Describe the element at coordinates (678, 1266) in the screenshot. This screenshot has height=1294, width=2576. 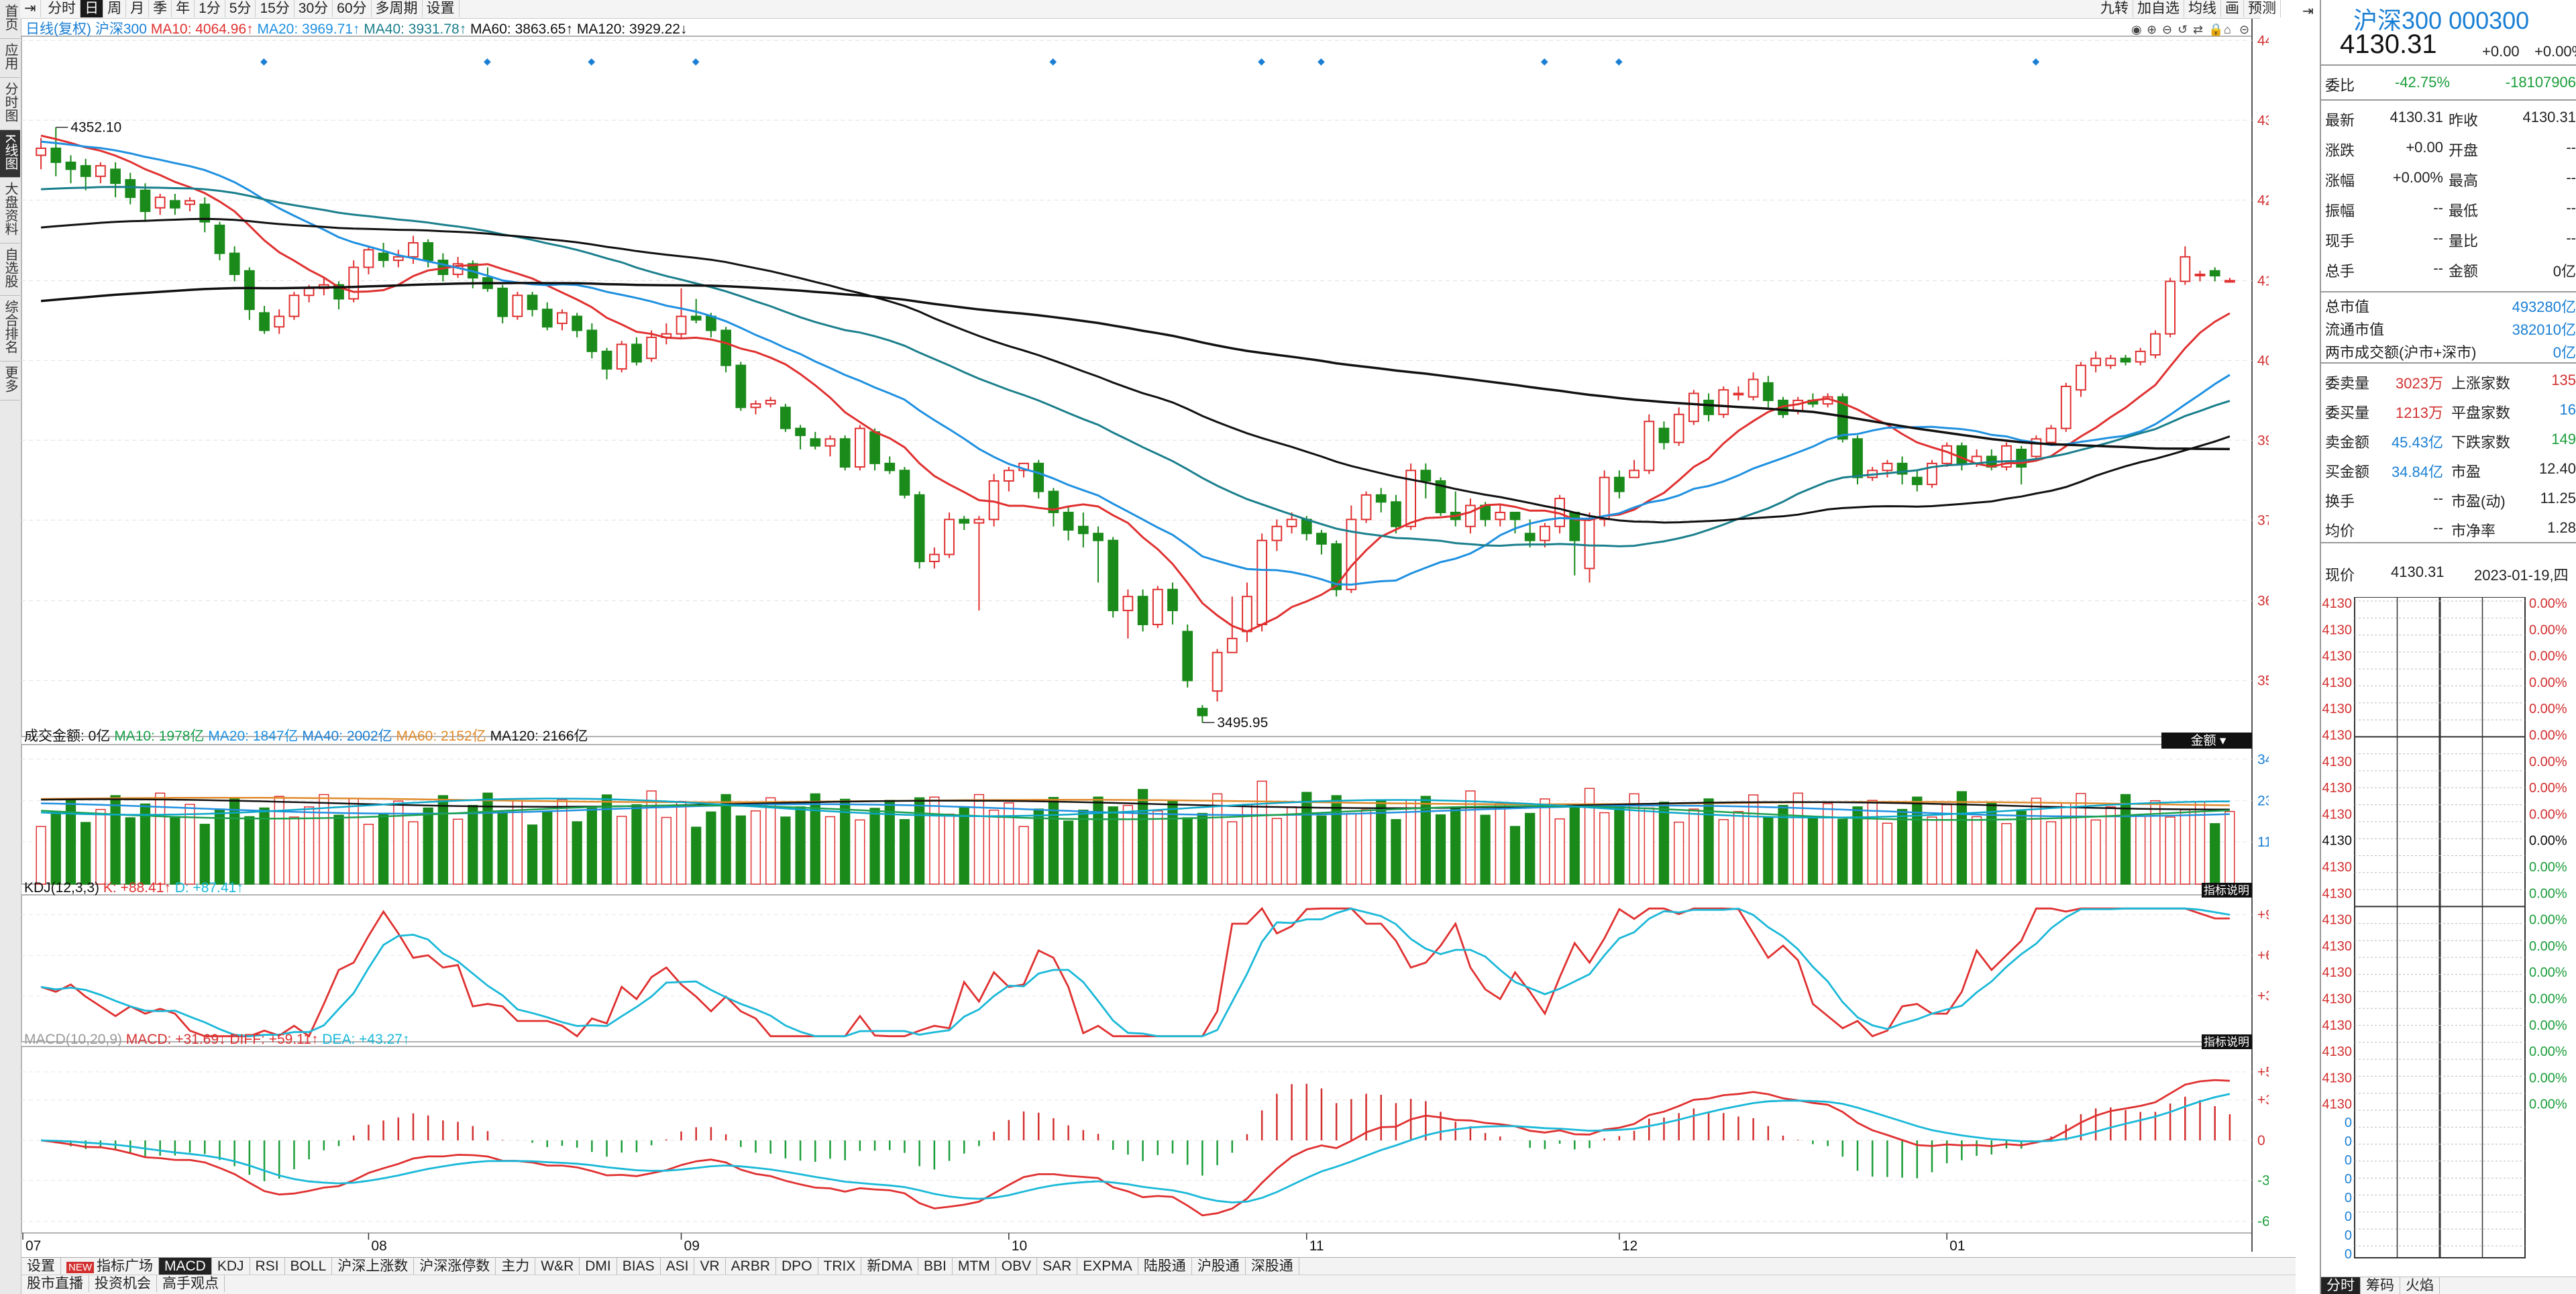
I see `indicator-tab-12: ASI` at that location.